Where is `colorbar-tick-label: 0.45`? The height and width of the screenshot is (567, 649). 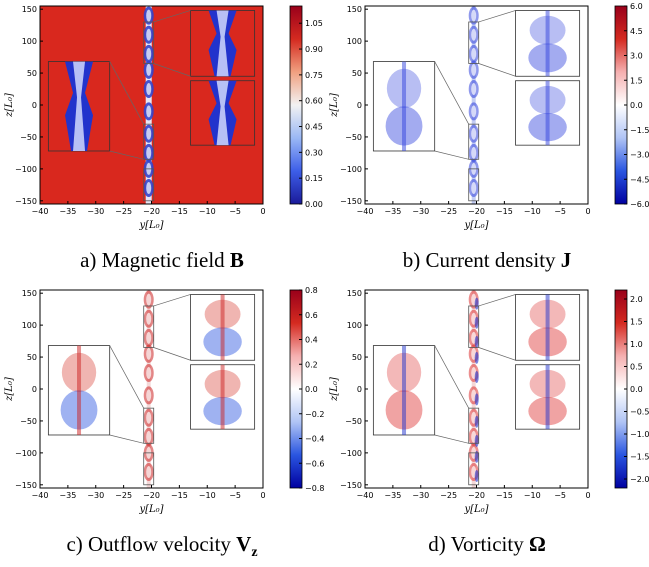
colorbar-tick-label: 0.45 is located at coordinates (314, 127).